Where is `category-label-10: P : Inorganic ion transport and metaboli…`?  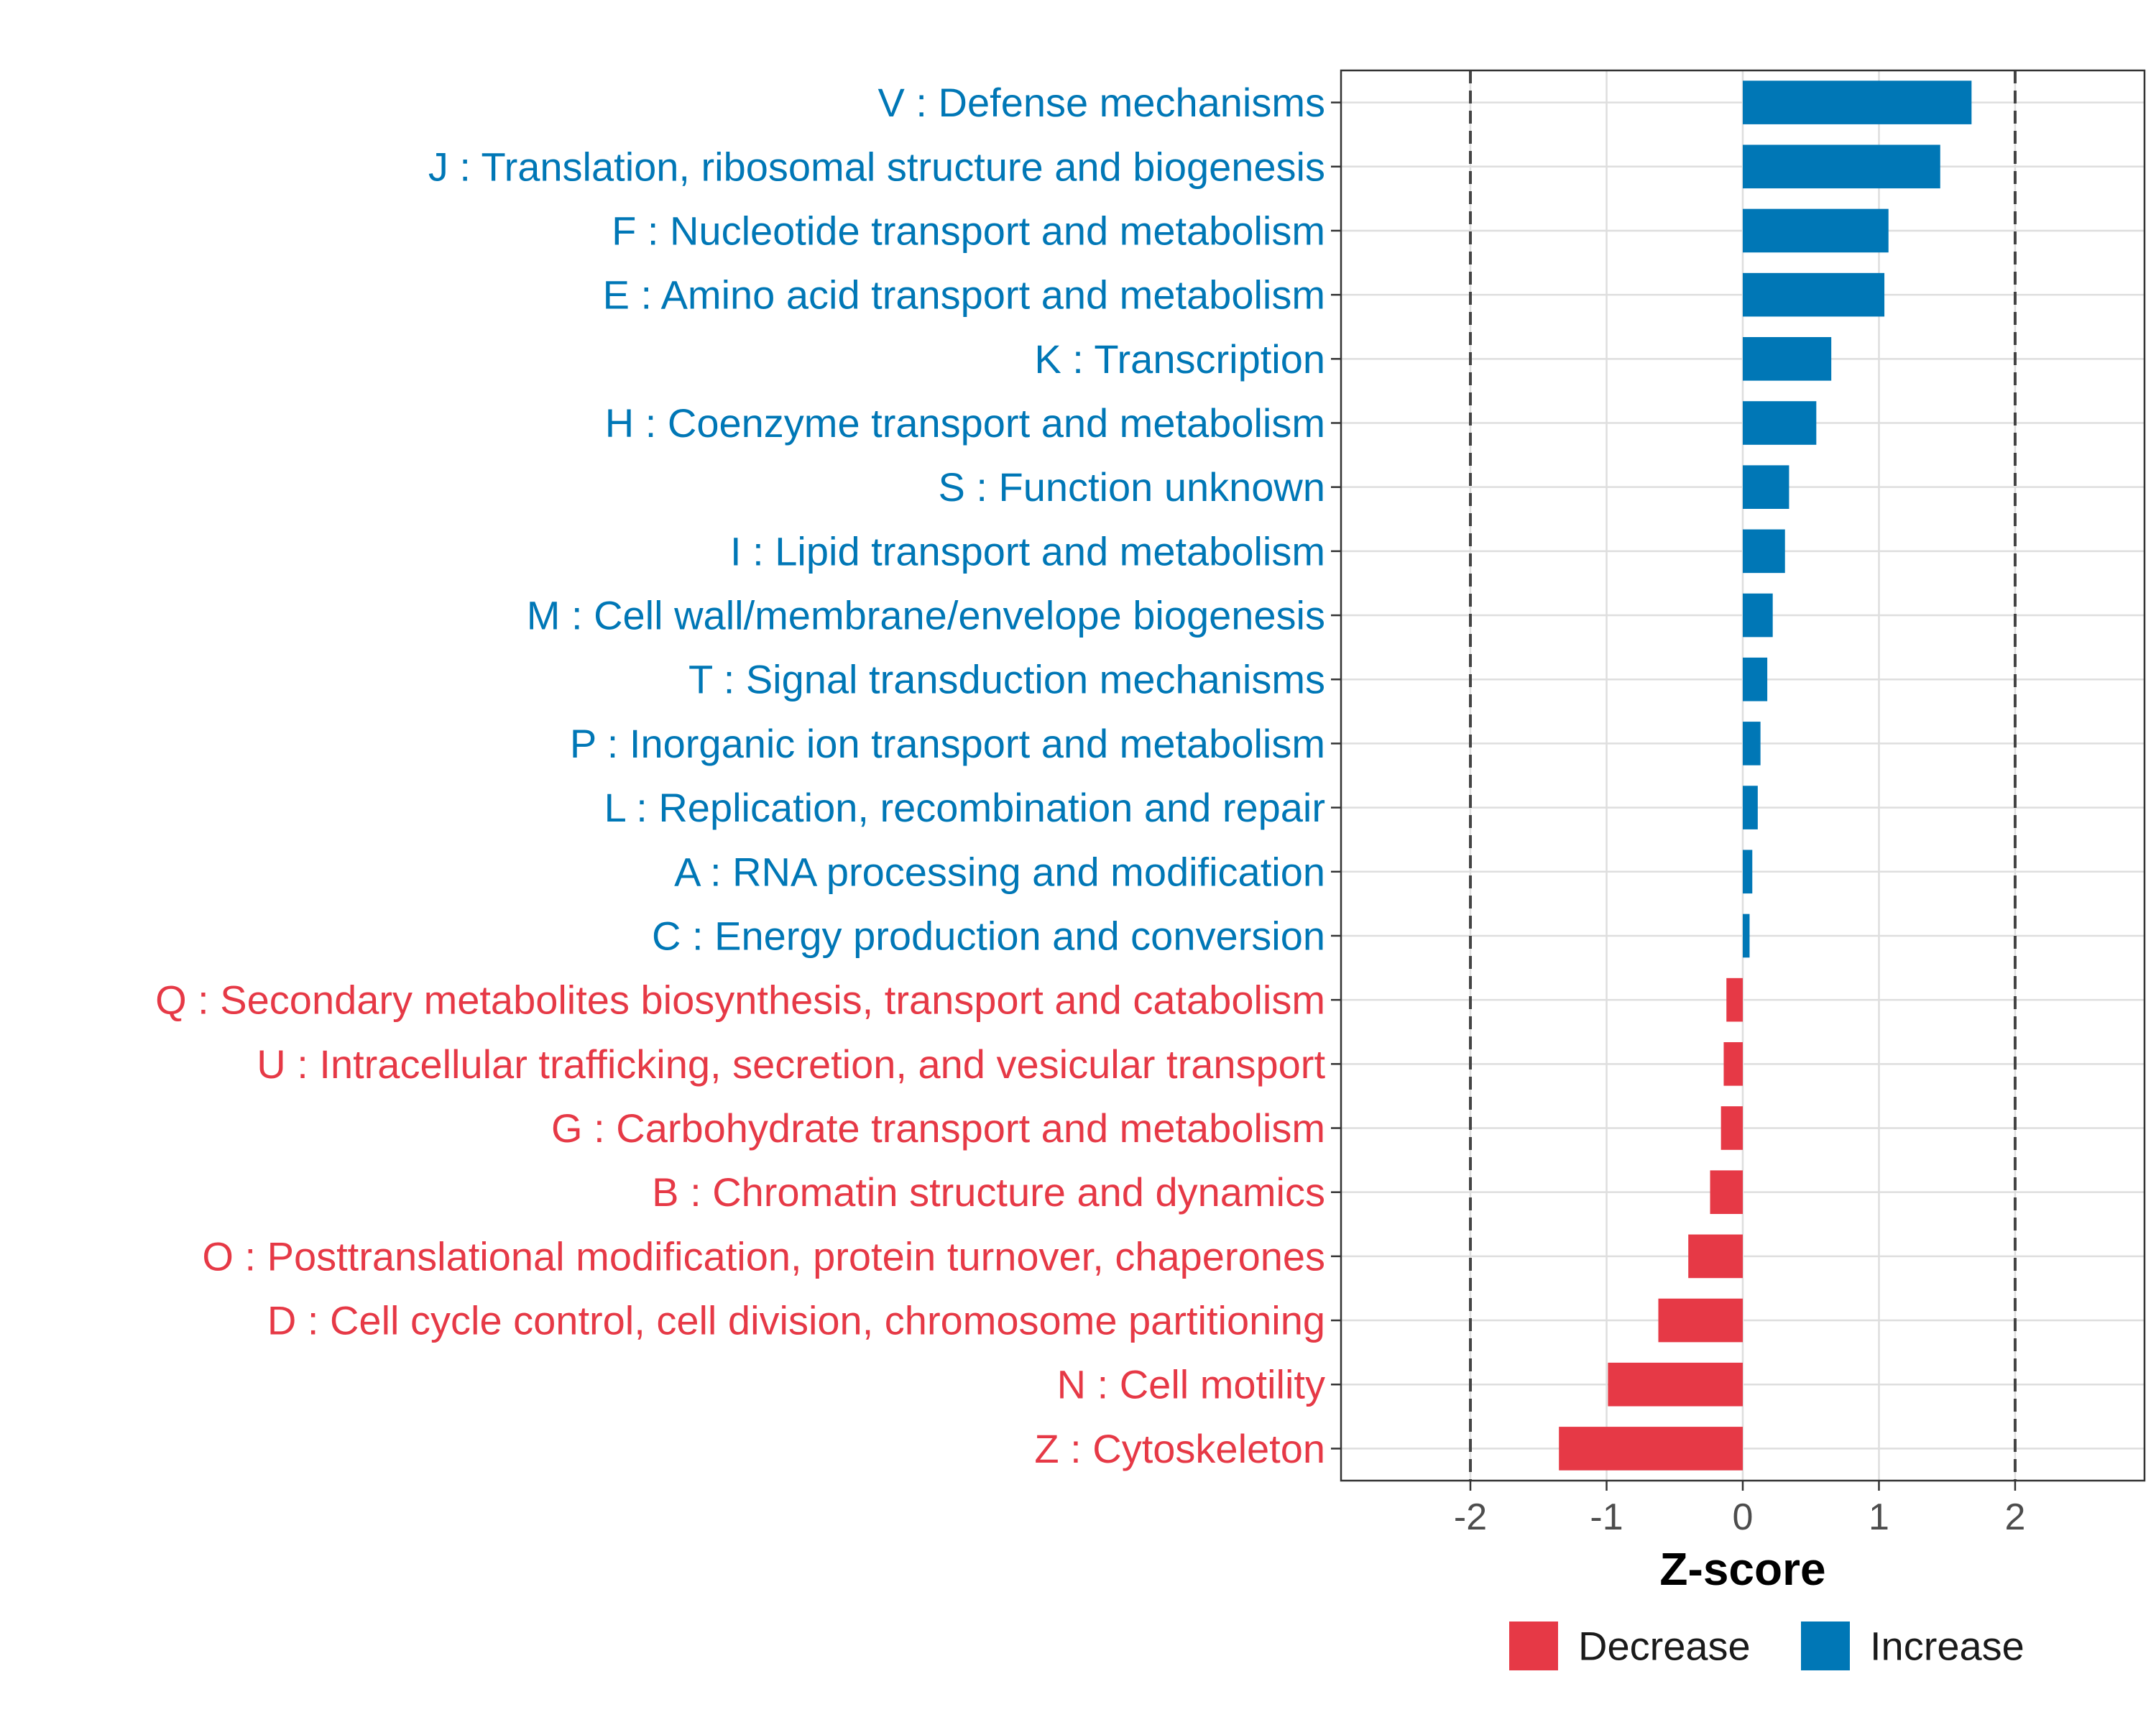
category-label-10: P : Inorganic ion transport and metaboli… is located at coordinates (947, 743).